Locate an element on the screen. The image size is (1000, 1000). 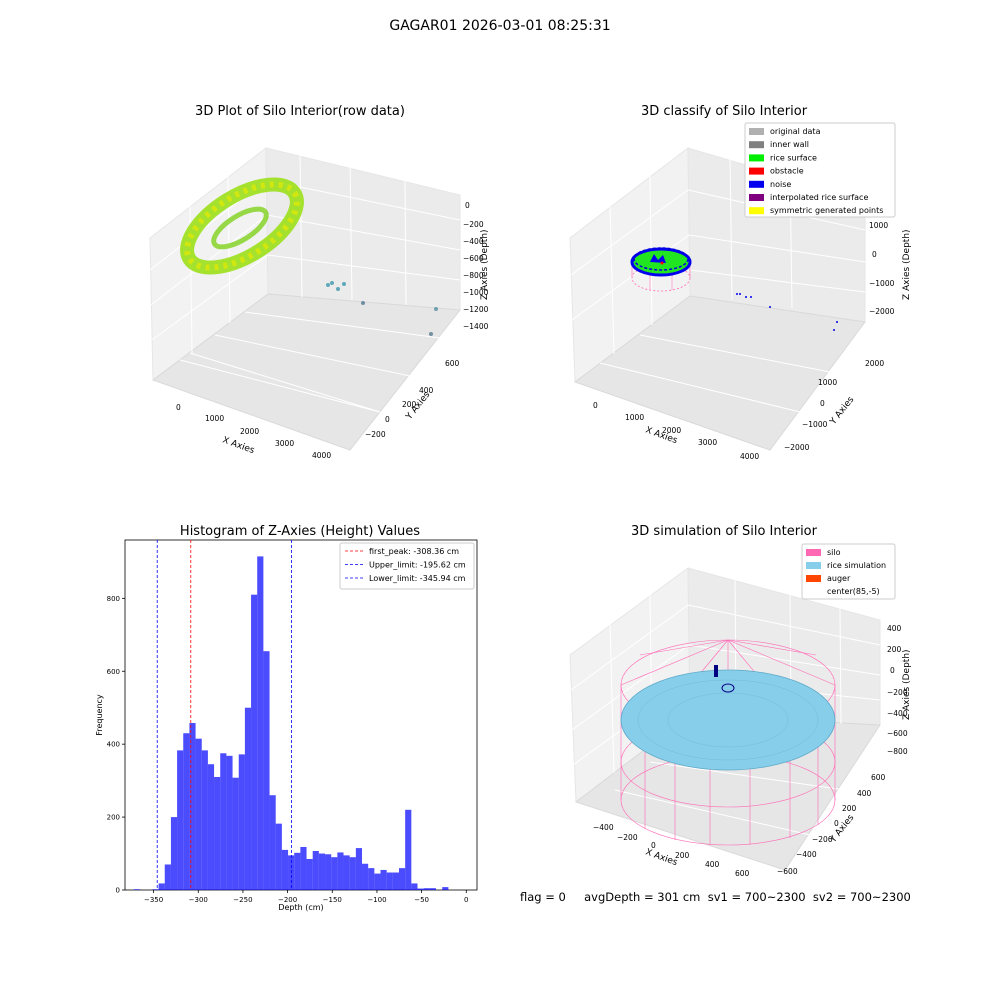
classify-zlabel: Z Axies (Depth) is located at coordinates (907, 264).